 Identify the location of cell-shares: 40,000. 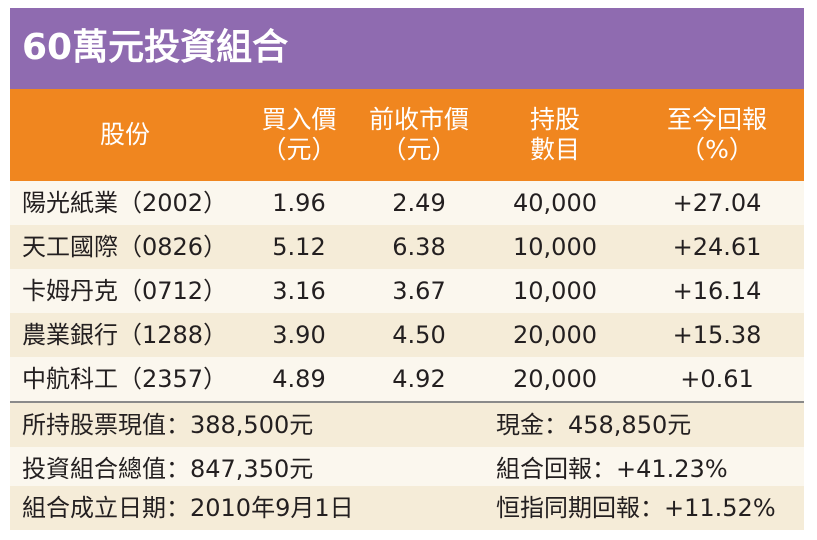
(555, 203).